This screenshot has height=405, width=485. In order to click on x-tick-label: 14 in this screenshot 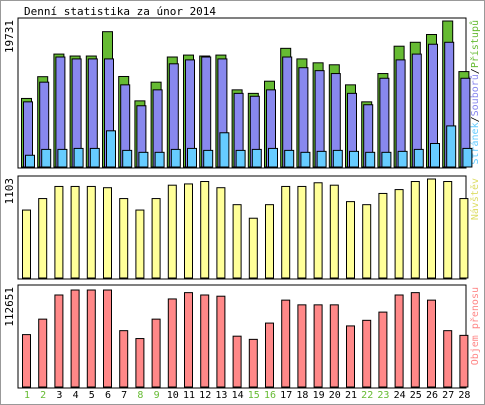, I will do `click(238, 395)`.